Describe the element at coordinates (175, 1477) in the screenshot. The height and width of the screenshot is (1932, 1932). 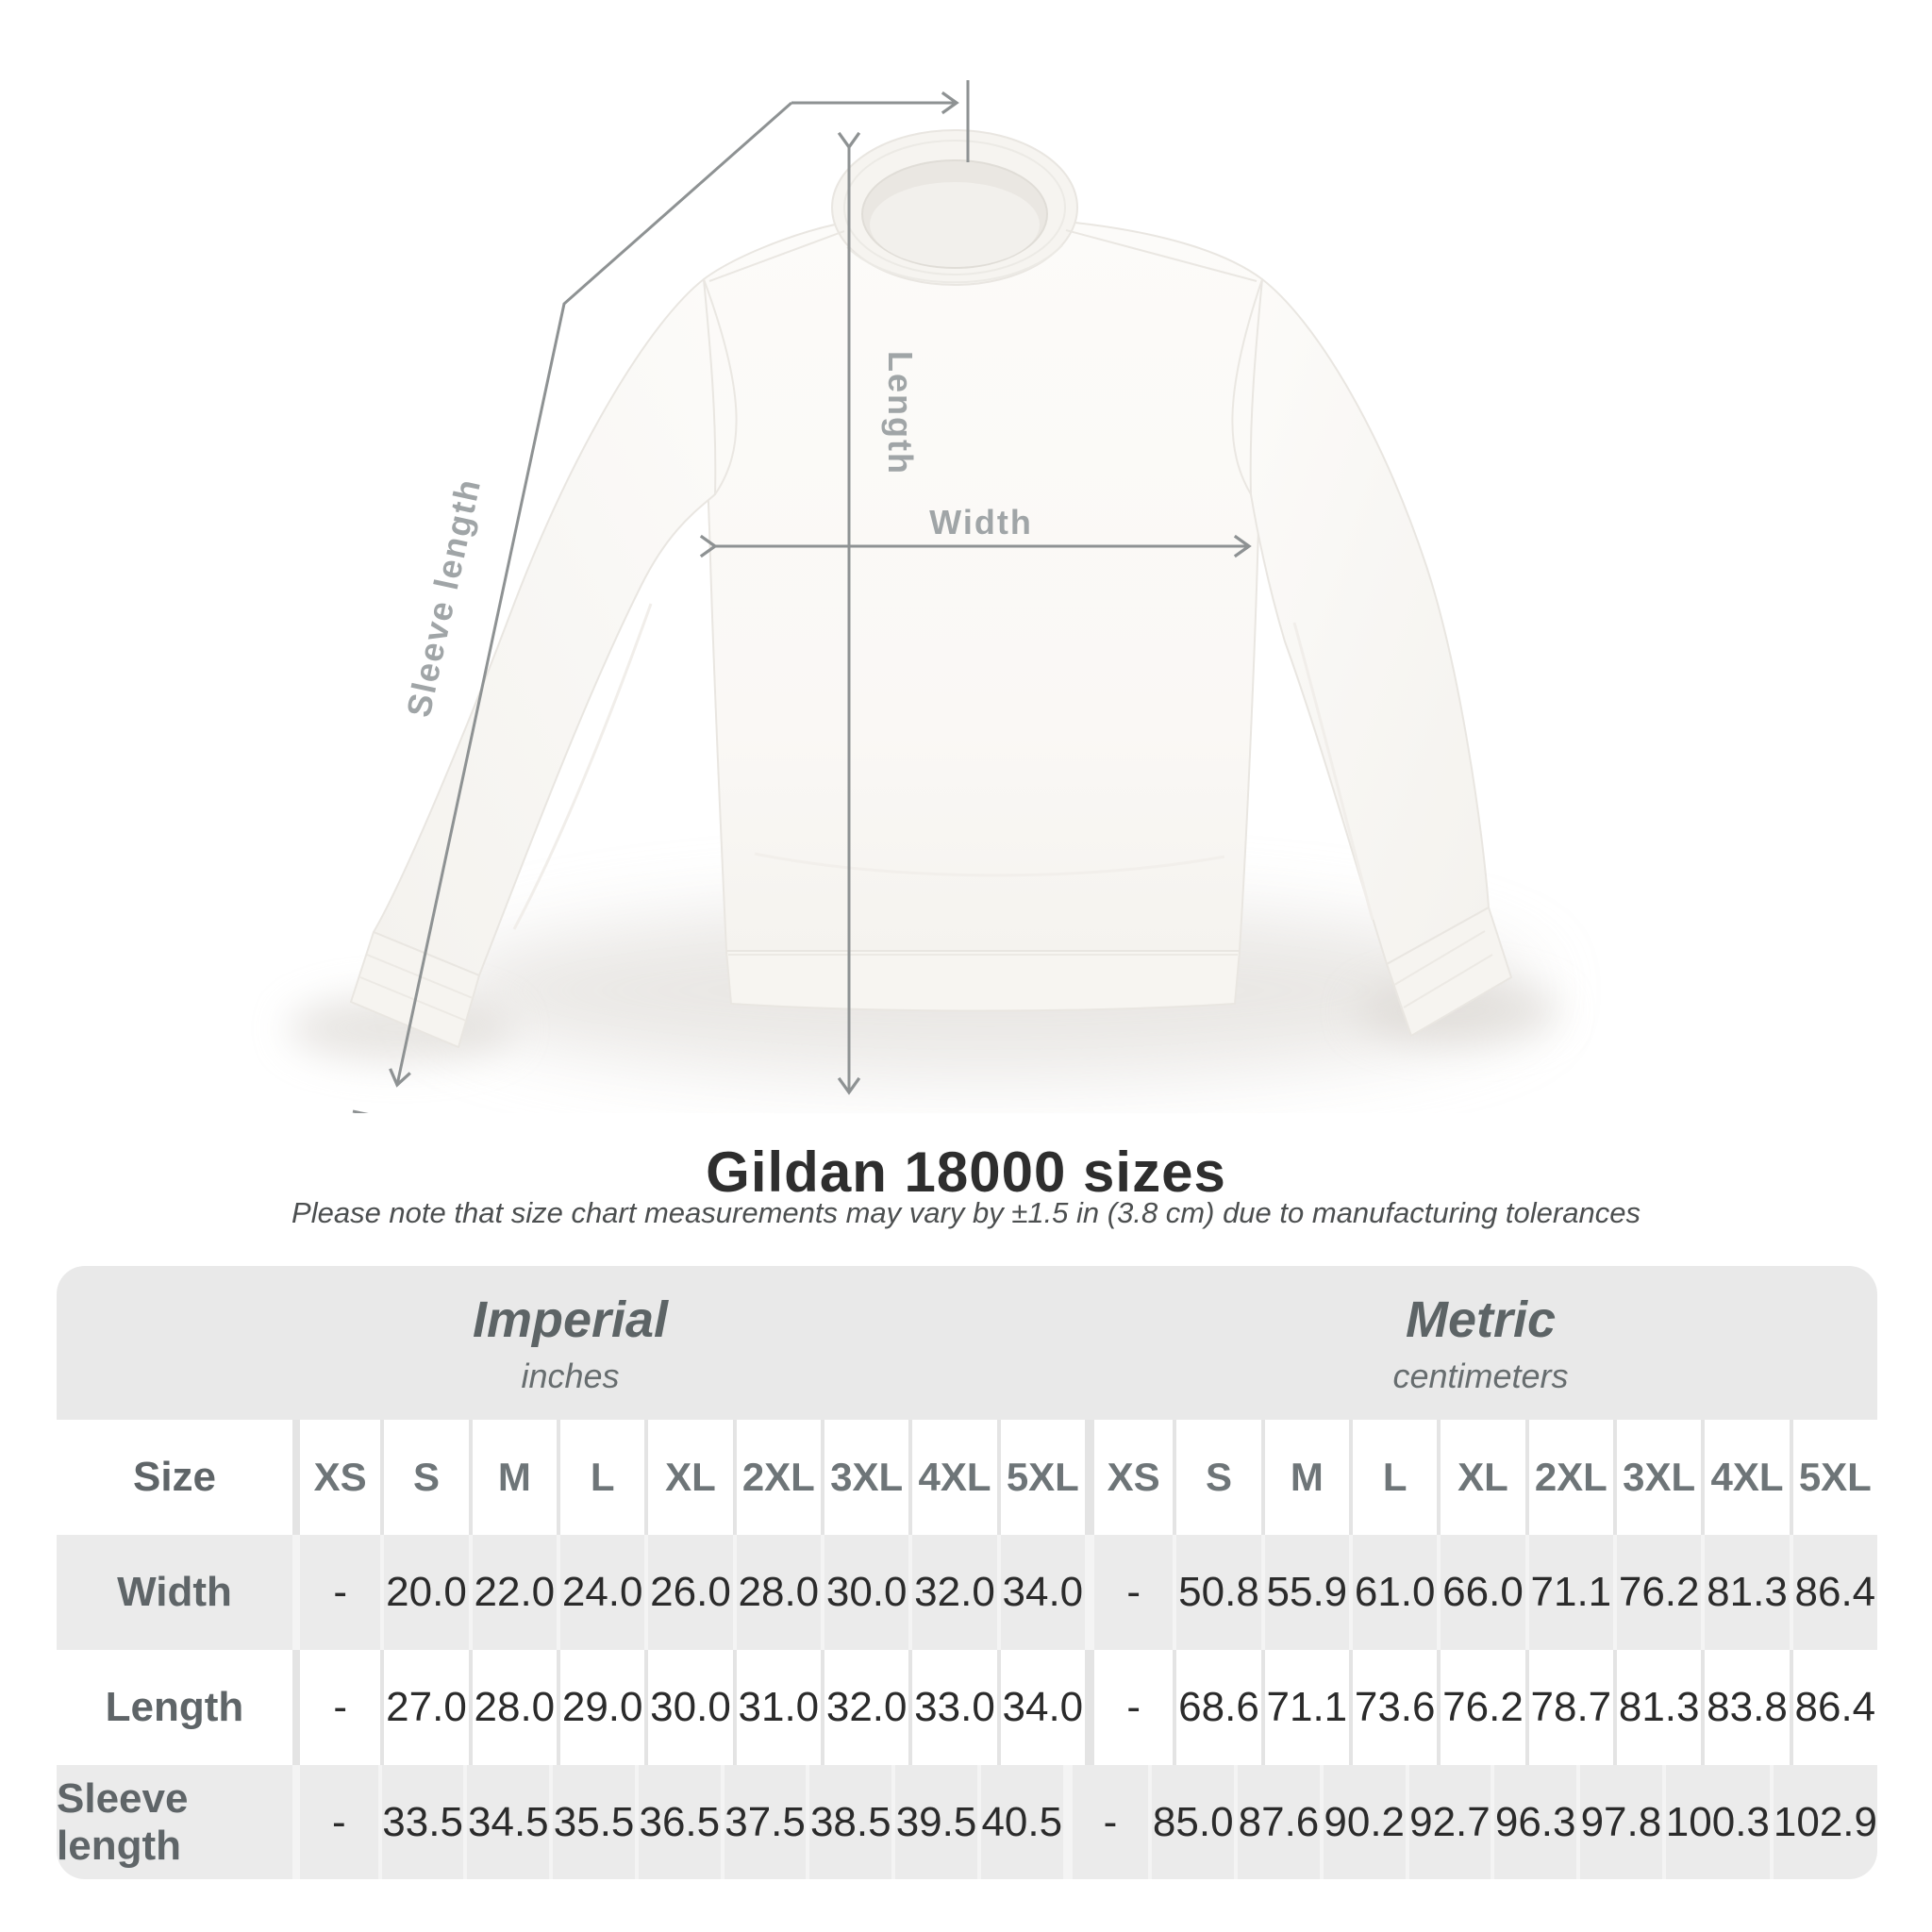
I see `size-column-header: Size` at that location.